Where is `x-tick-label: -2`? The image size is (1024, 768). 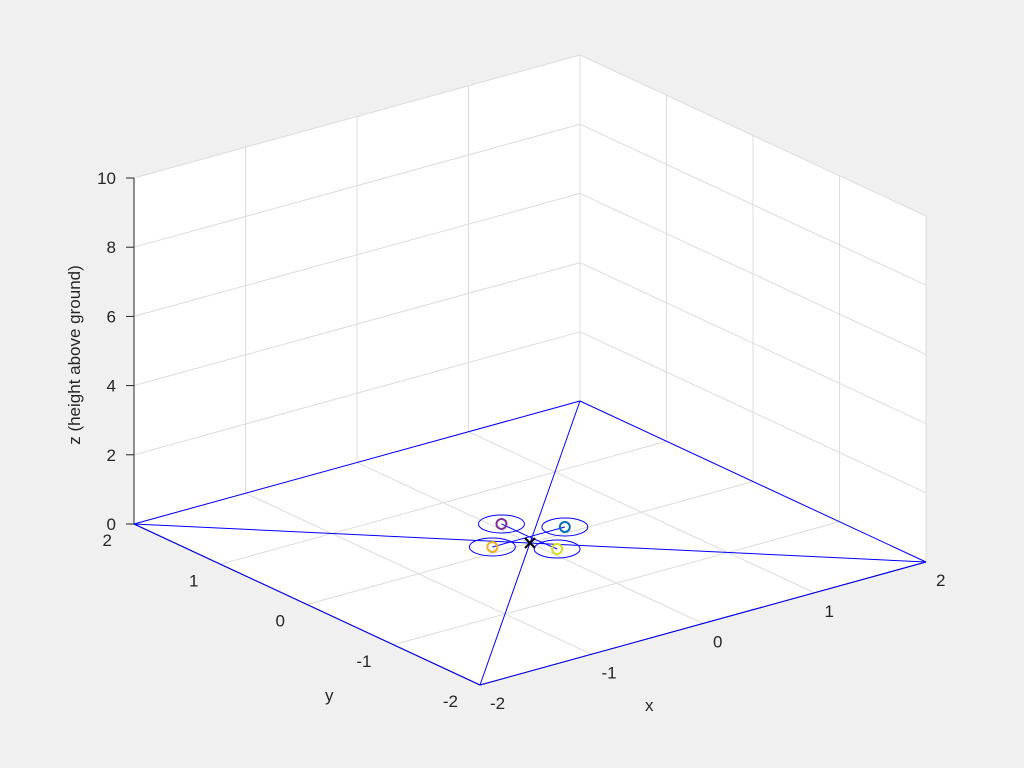 x-tick-label: -2 is located at coordinates (497, 703).